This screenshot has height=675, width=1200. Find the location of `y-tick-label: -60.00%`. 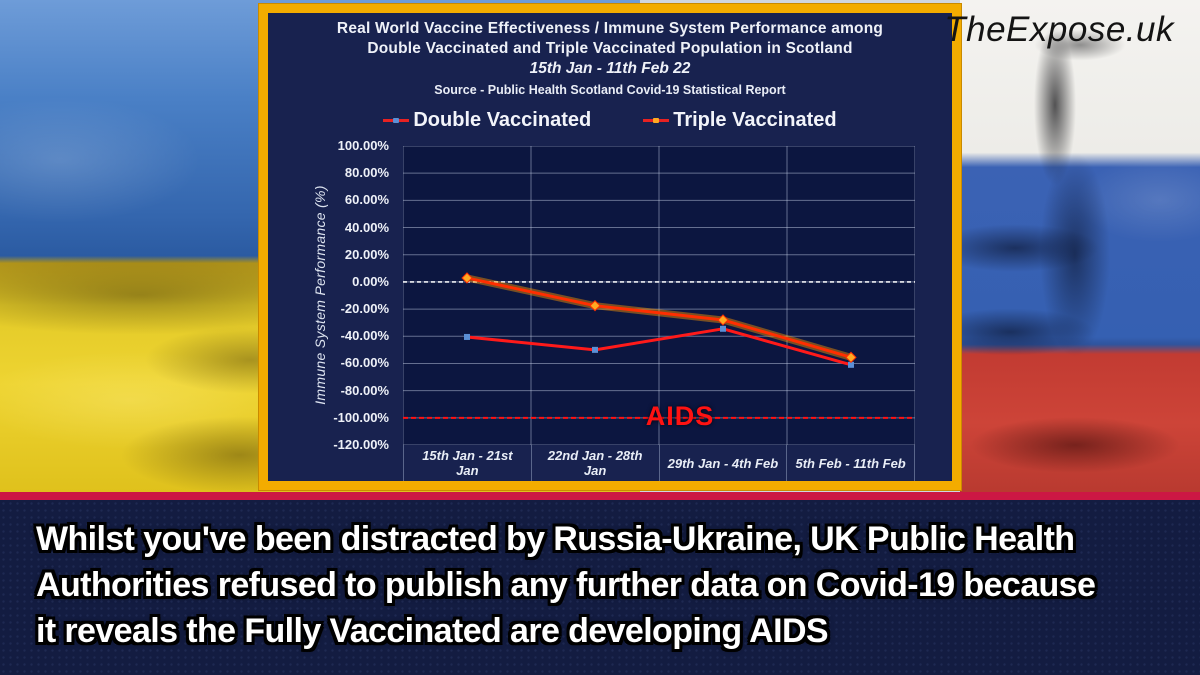

y-tick-label: -60.00% is located at coordinates (364, 363).